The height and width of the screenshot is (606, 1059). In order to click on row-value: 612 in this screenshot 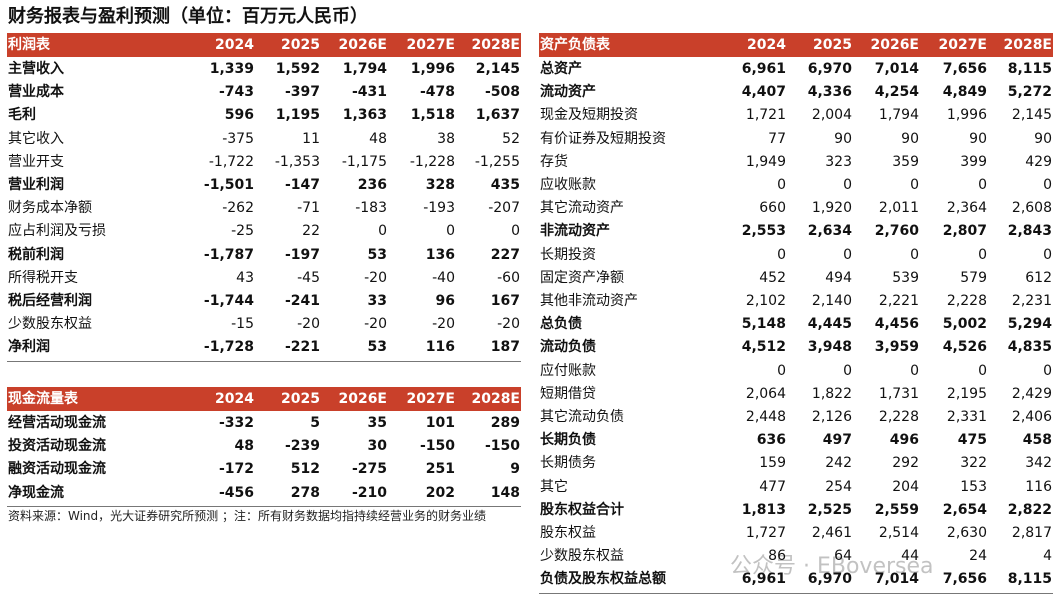, I will do `click(1038, 277)`.